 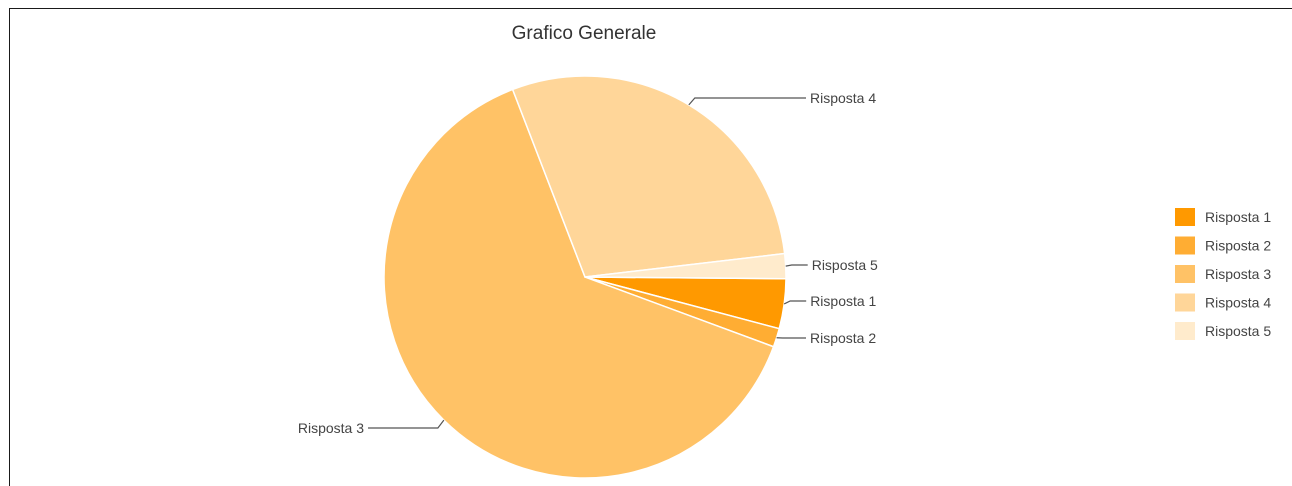 What do you see at coordinates (845, 265) in the screenshot?
I see `slice-label-risposta-5: Risposta 5` at bounding box center [845, 265].